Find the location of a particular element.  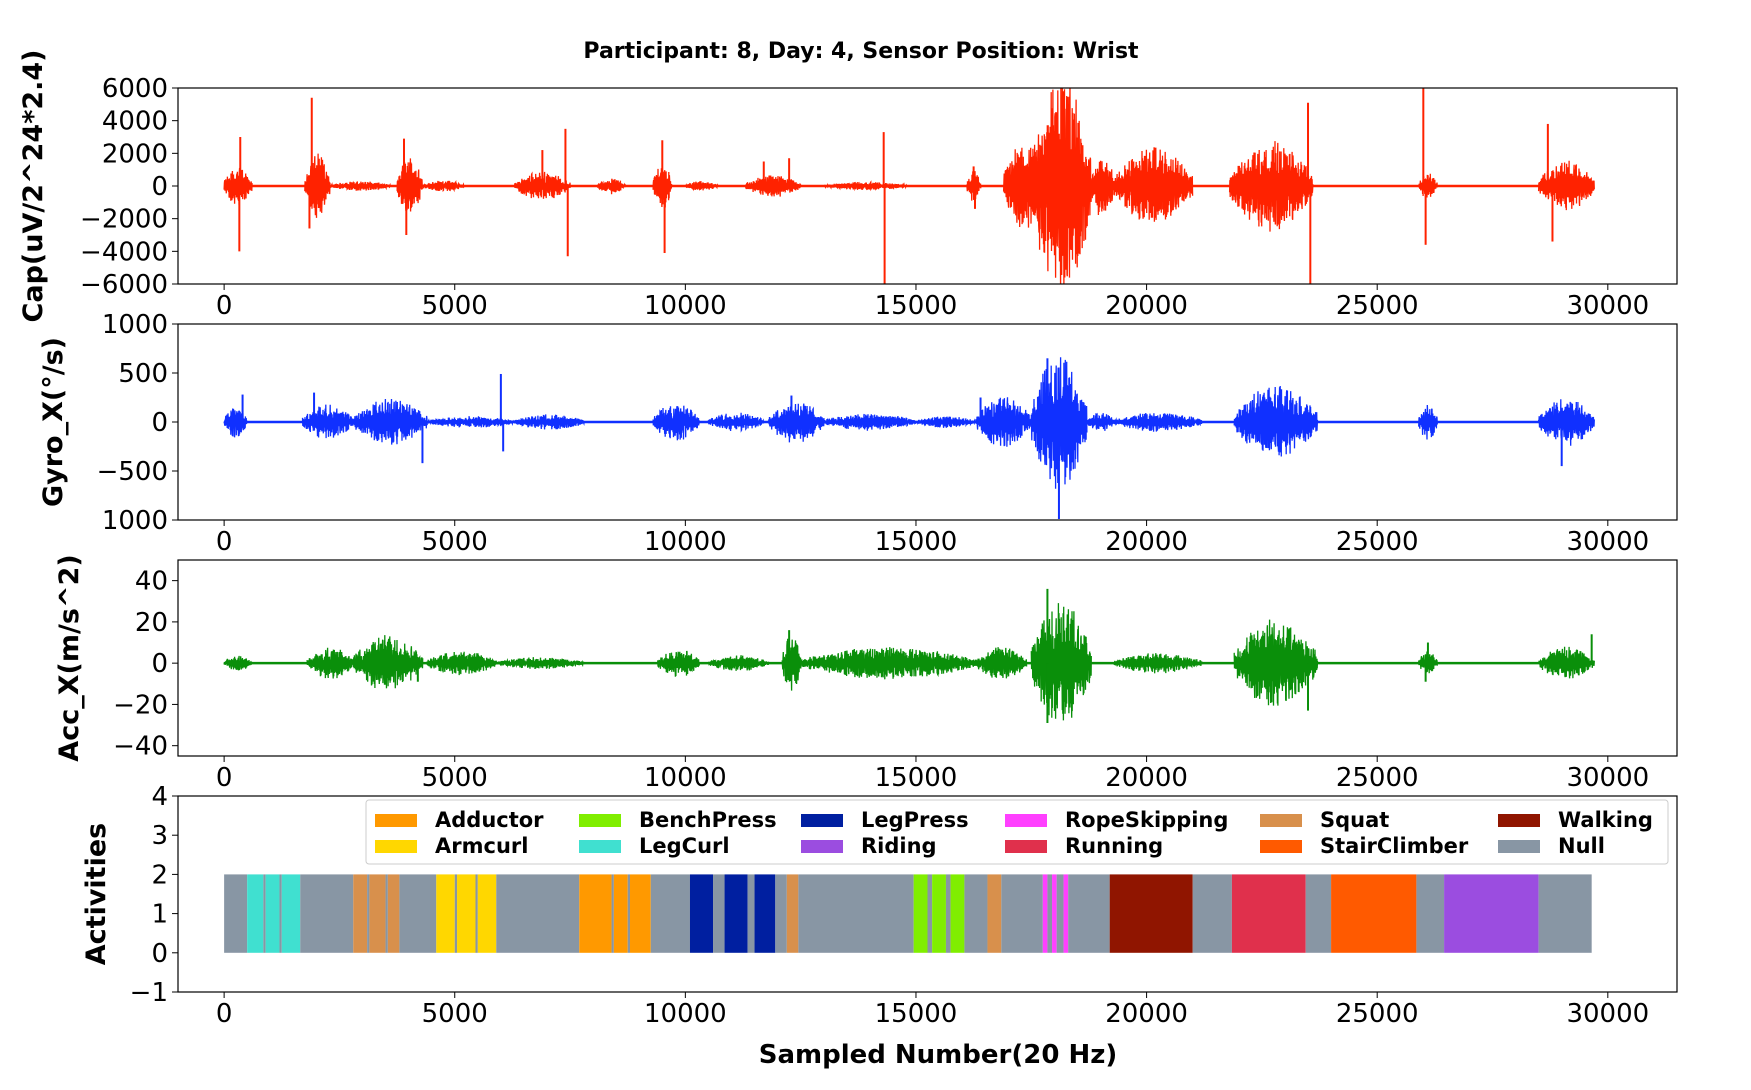

cap-x-ticks: 0 5000 10000 15000 20000 25000 30000 is located at coordinates (932, 302).